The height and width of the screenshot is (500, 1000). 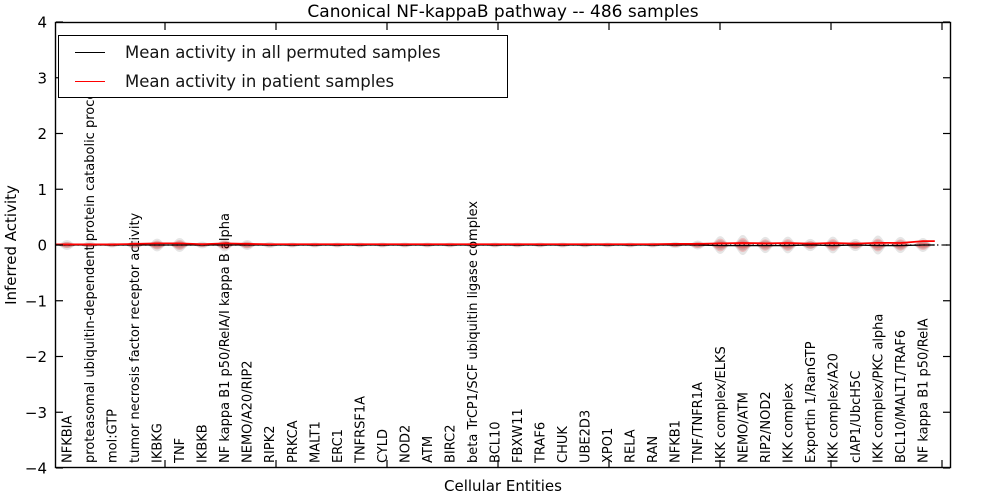 I want to click on y-tick-label: 4, so click(x=42, y=23).